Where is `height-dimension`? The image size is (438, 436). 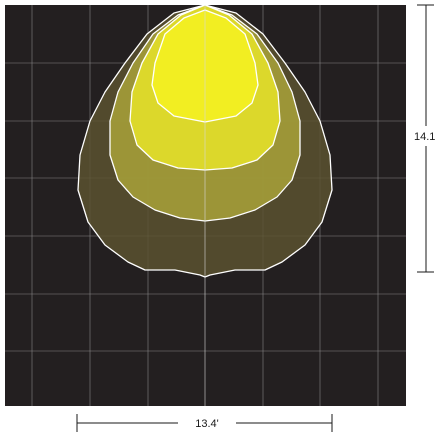
height-dimension is located at coordinates (425, 138).